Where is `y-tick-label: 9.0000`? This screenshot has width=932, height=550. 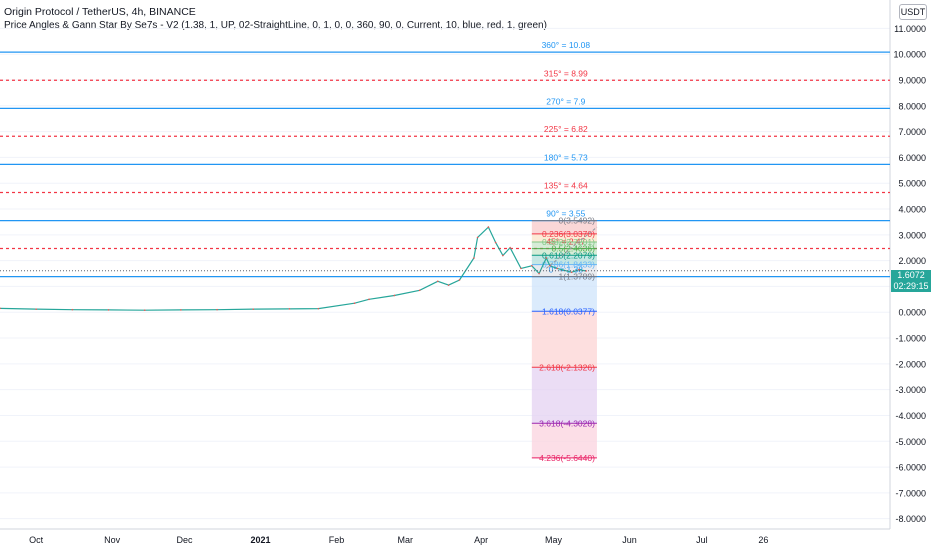 y-tick-label: 9.0000 is located at coordinates (912, 80).